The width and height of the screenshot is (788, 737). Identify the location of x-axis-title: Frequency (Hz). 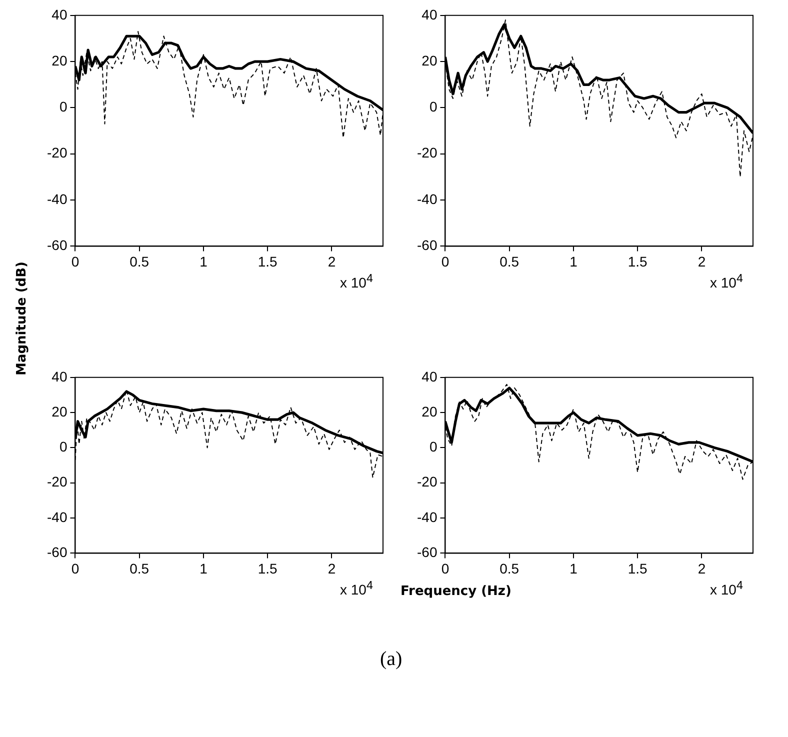
(456, 591).